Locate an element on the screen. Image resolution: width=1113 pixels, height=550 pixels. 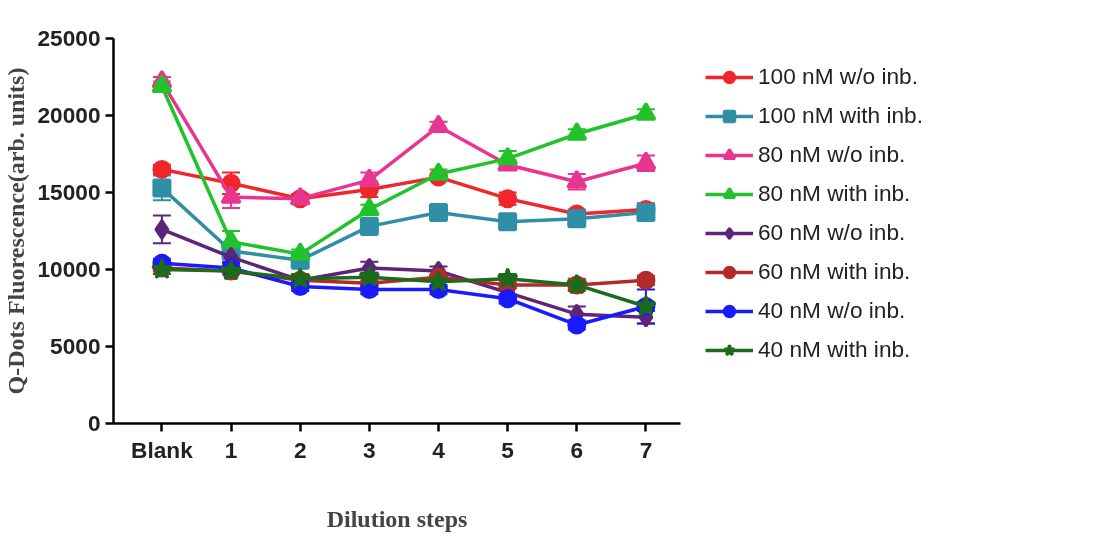
legend-label: 80 nM w/o inb. is located at coordinates (832, 154).